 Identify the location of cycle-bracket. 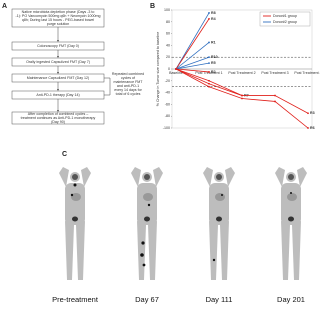
(107, 86).